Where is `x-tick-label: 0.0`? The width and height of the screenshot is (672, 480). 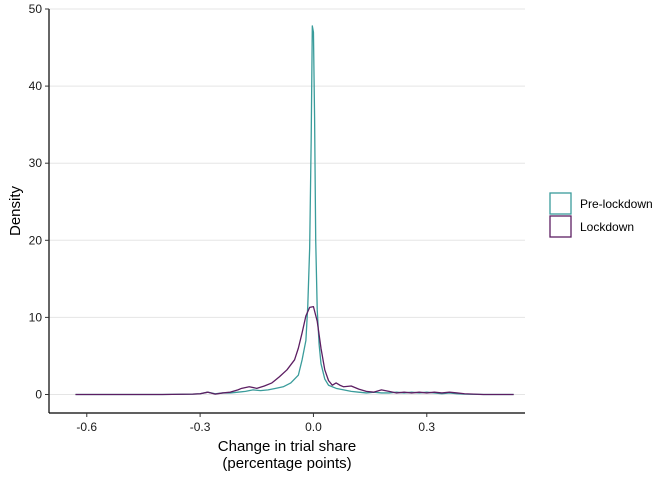
x-tick-label: 0.0 is located at coordinates (313, 427).